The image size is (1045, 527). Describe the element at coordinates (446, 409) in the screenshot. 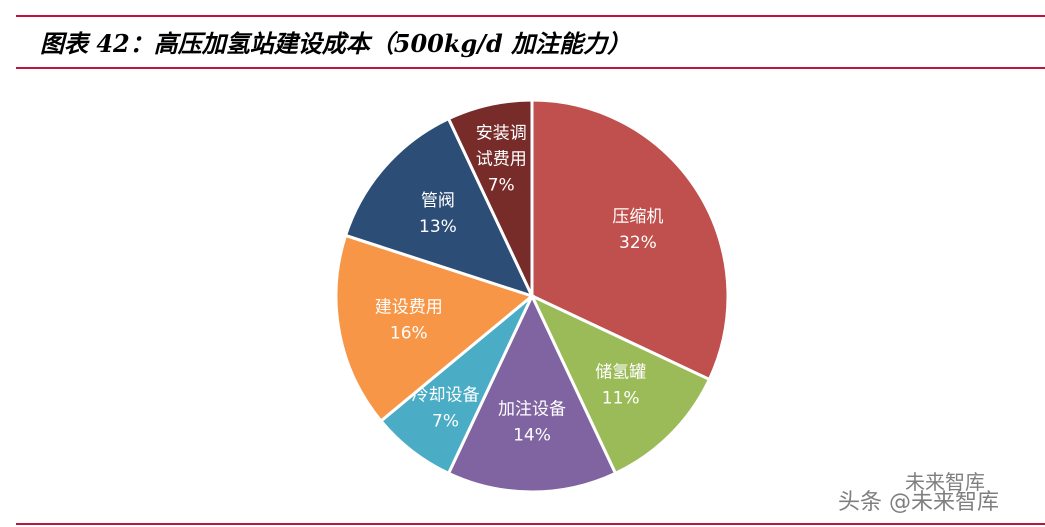

I see `slice-label: 冷却设备 7%` at that location.